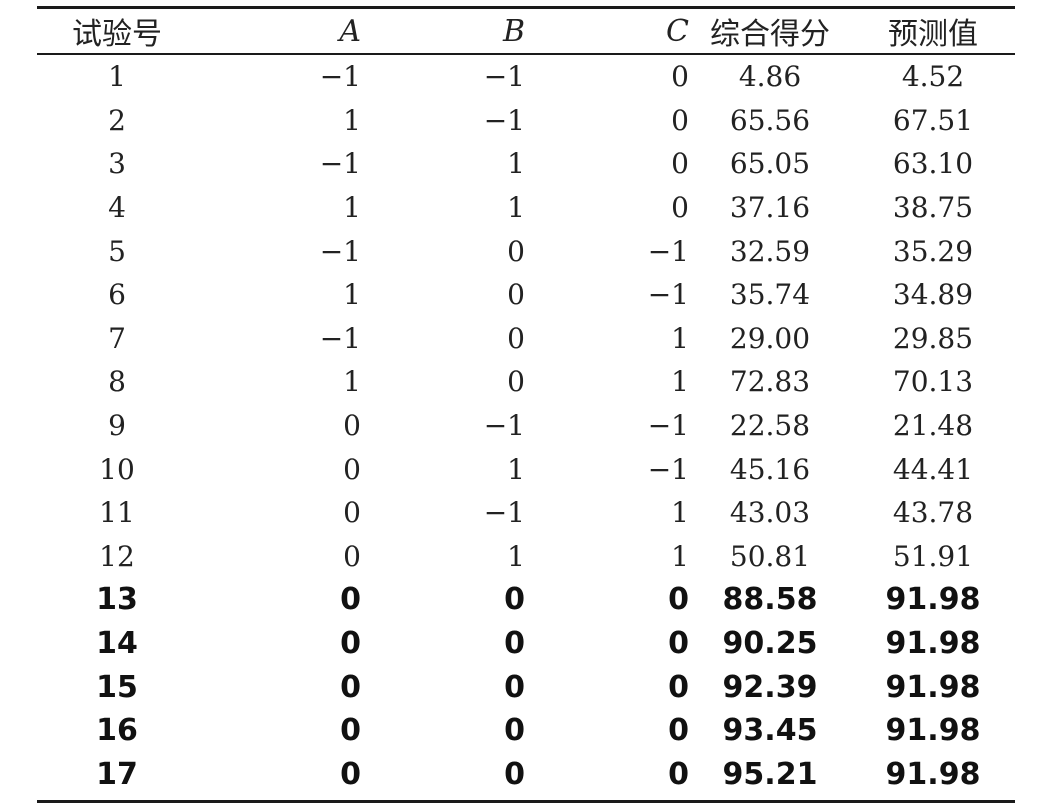  I want to click on cell-run-number: 5, so click(117, 251).